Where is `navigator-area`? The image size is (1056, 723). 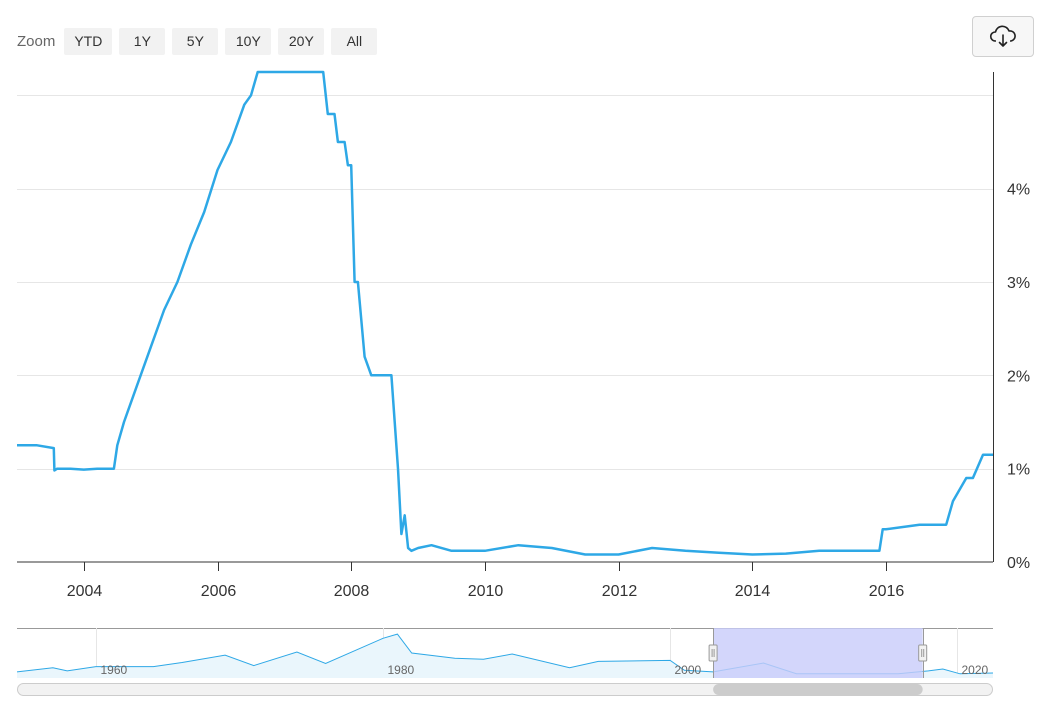 navigator-area is located at coordinates (505, 656).